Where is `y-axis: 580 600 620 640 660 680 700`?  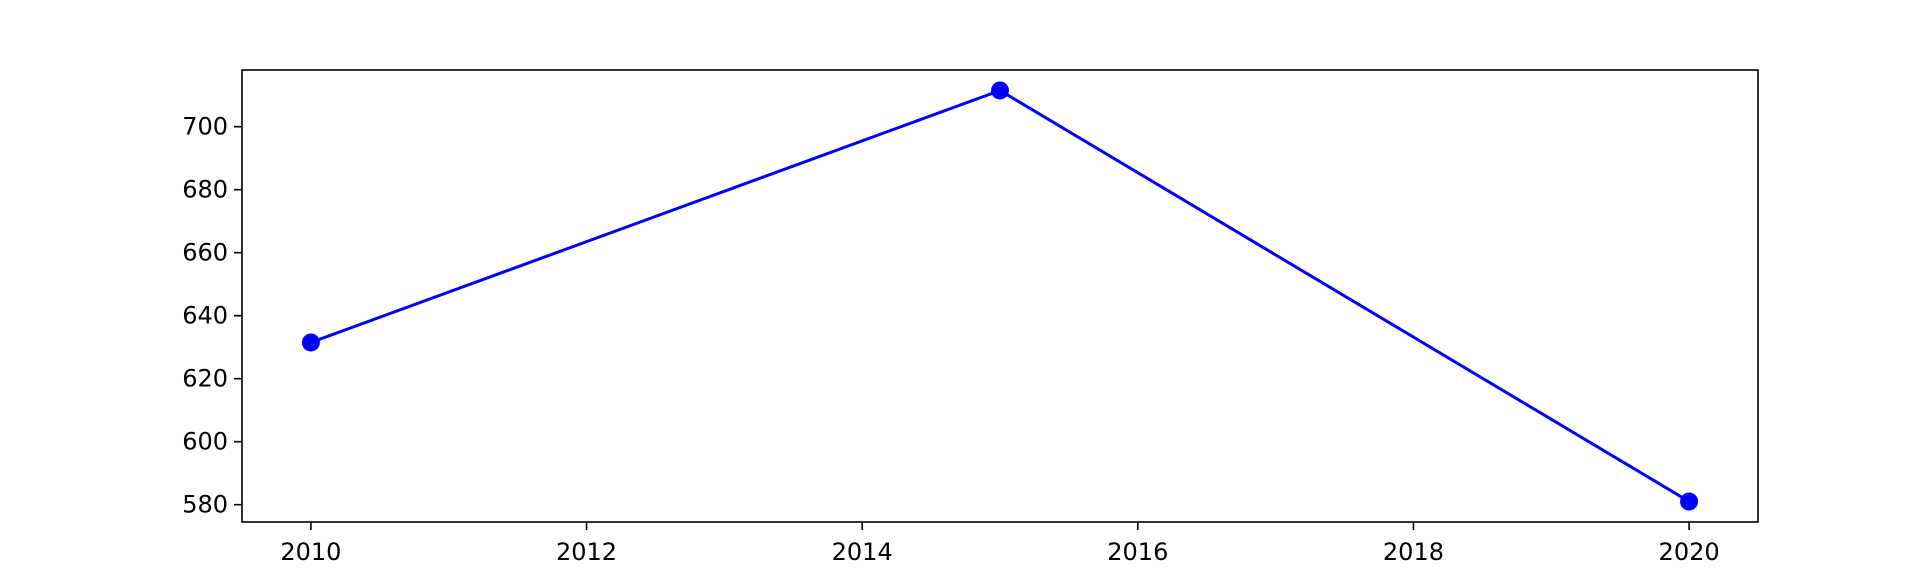 y-axis: 580 600 620 640 660 680 700 is located at coordinates (212, 316).